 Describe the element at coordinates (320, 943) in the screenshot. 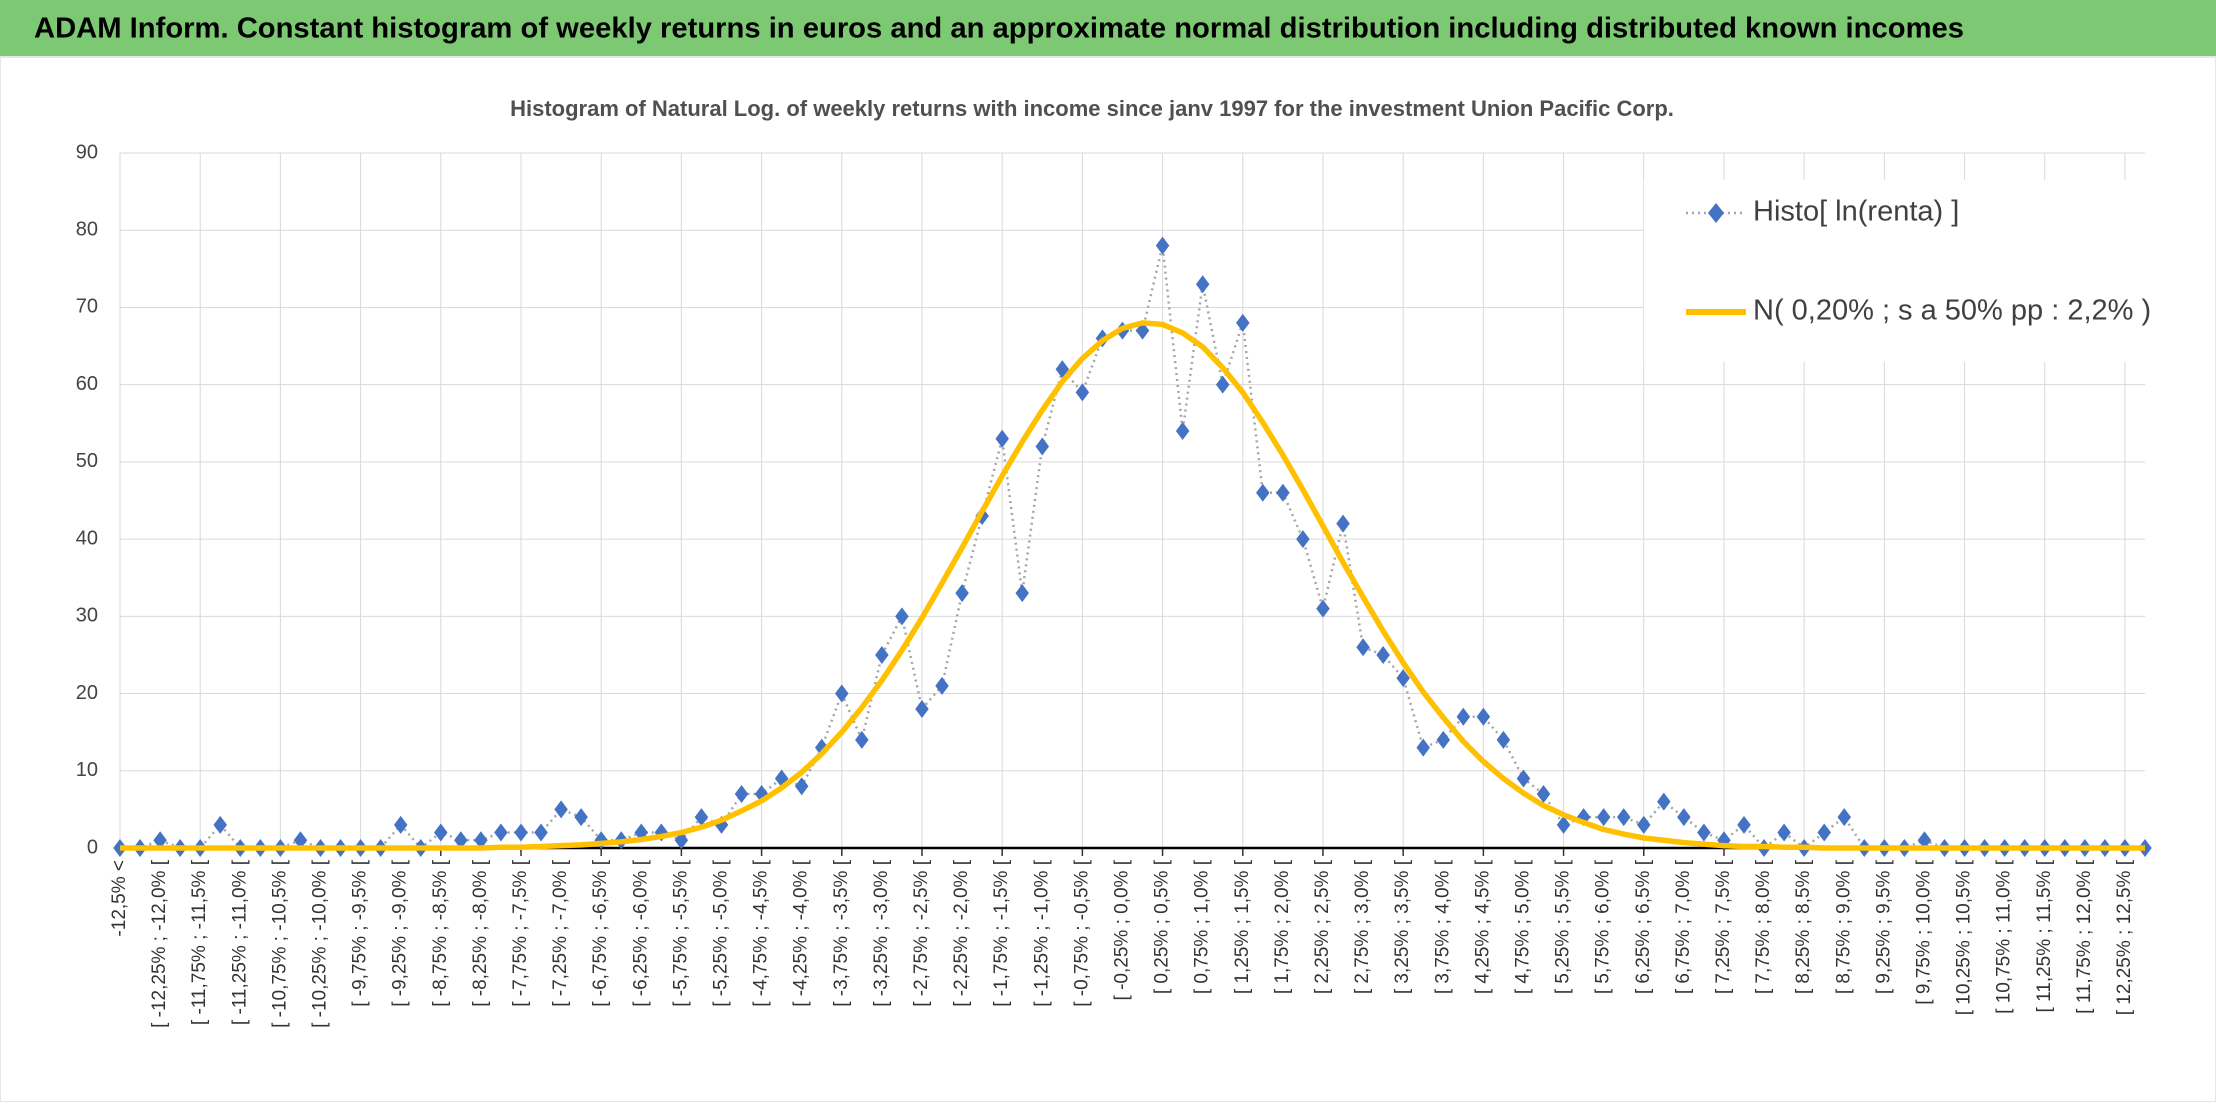

I see `x-tick-label: [ -10,25% ; -10,0% [` at that location.